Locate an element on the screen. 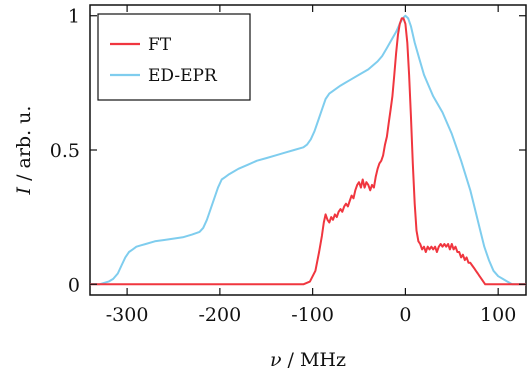 The image size is (530, 380). y-tick-label: 1 is located at coordinates (74, 17).